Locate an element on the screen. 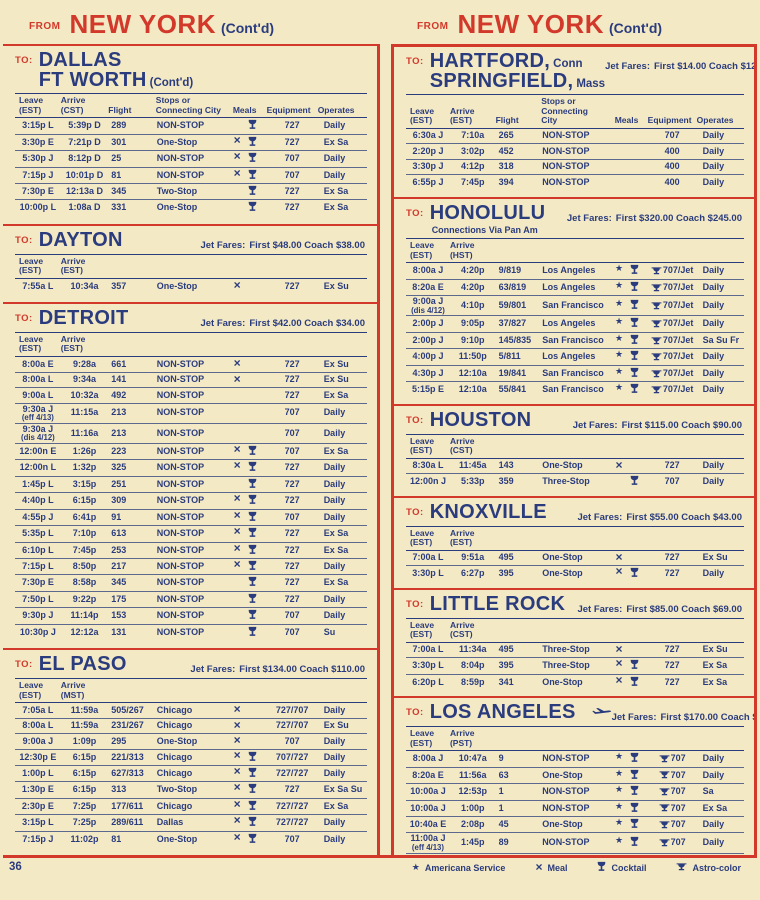 The height and width of the screenshot is (900, 760). flight-row: 10:00a J 12:53p 1 NON-STOP ★ 707 Sa is located at coordinates (575, 792).